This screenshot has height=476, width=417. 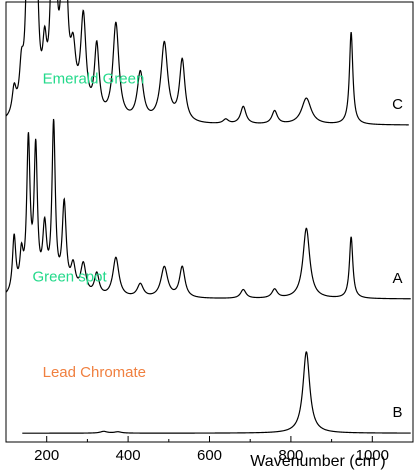 What do you see at coordinates (398, 412) in the screenshot?
I see `trace-letter-b: B` at bounding box center [398, 412].